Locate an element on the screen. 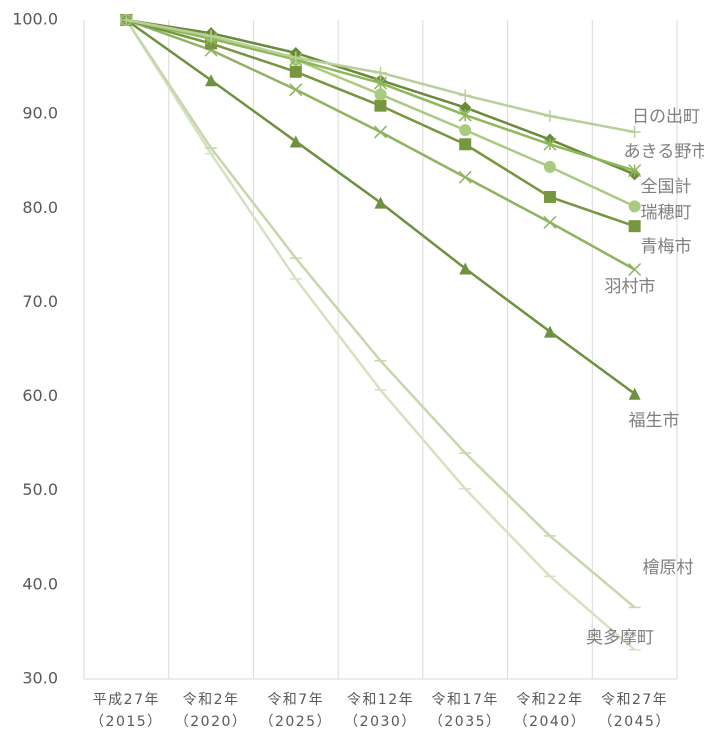 The image size is (704, 731). series-label: 全国計 is located at coordinates (666, 187).